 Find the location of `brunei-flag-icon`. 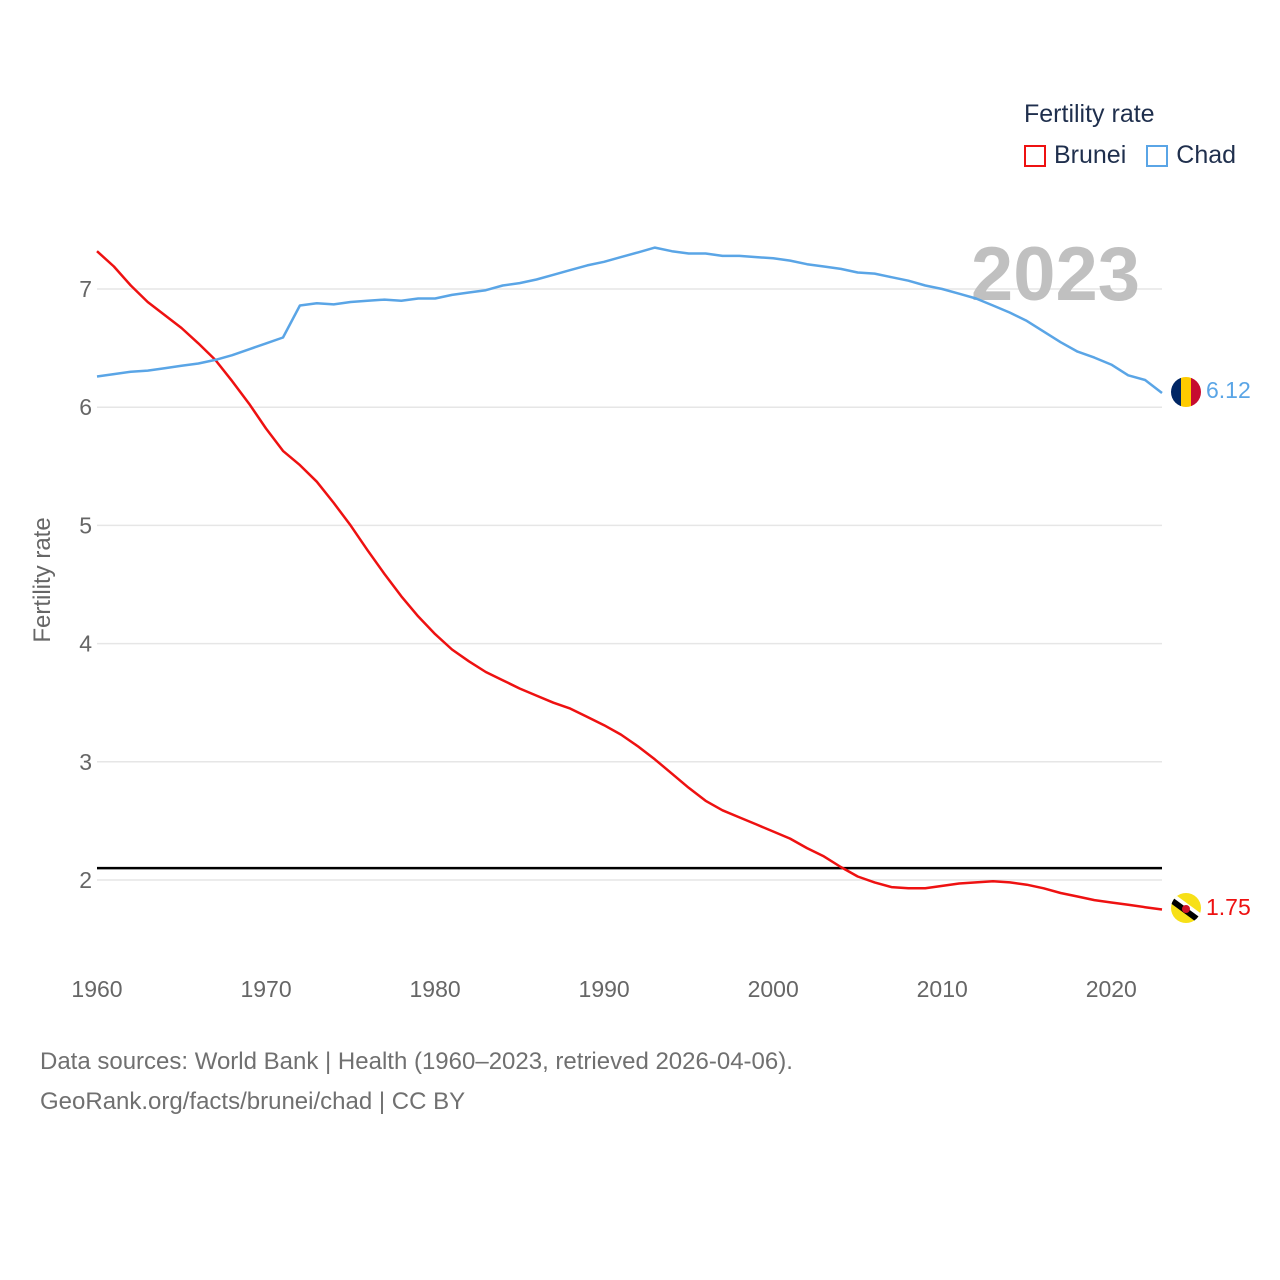

brunei-flag-icon is located at coordinates (1186, 908).